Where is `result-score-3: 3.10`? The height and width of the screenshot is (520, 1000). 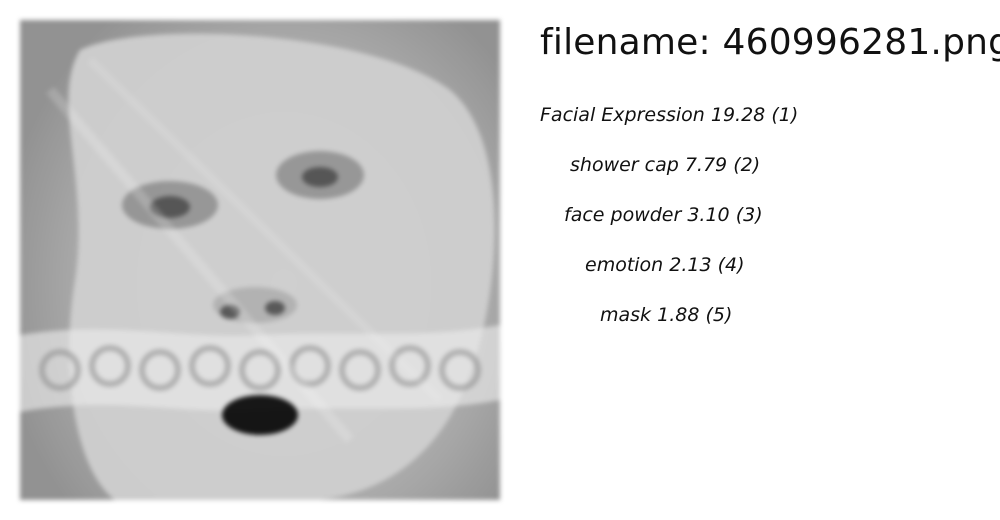
result-score-3: 3.10 is located at coordinates (708, 215).